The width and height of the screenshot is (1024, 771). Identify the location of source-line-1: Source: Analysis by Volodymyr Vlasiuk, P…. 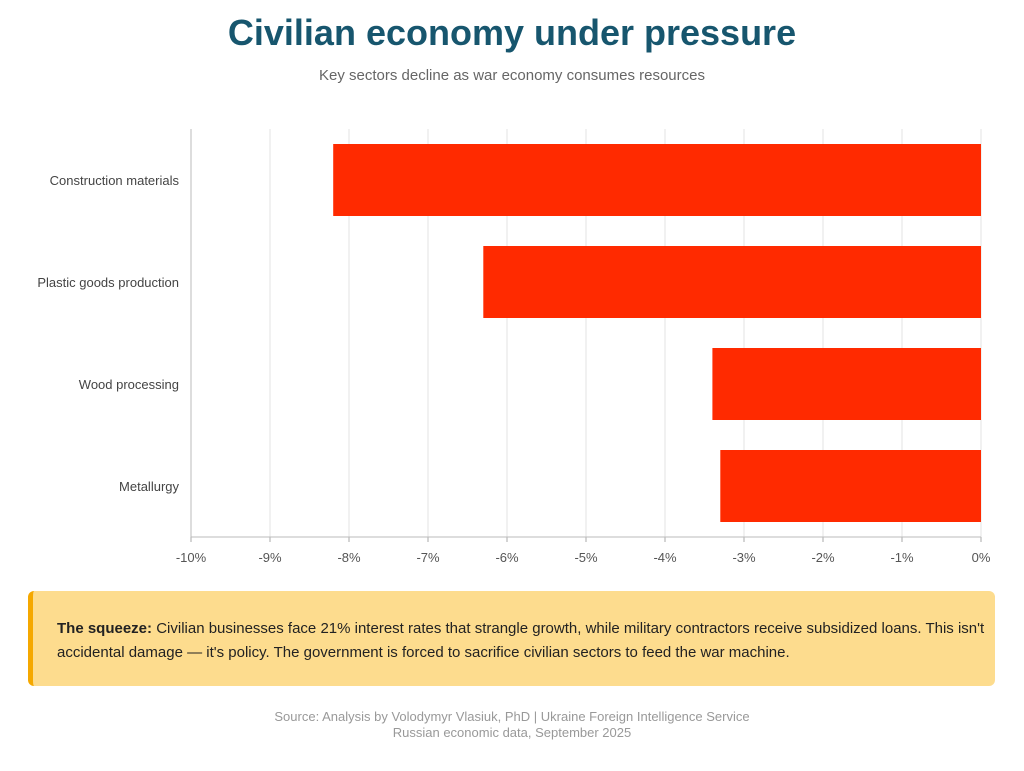
(512, 716).